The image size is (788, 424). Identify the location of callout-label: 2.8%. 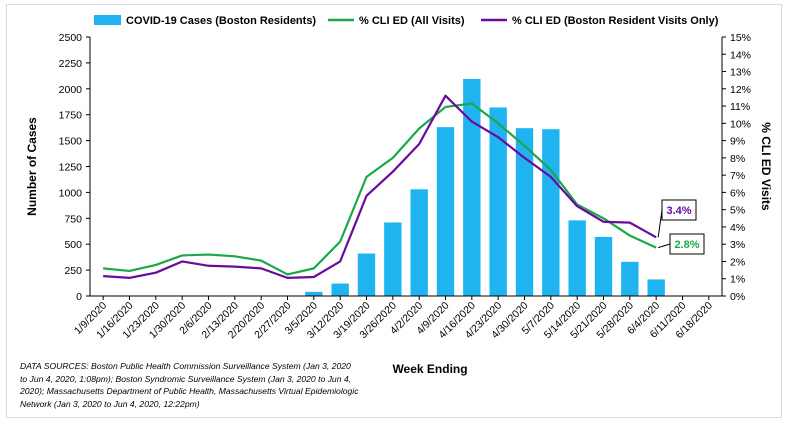
(686, 245).